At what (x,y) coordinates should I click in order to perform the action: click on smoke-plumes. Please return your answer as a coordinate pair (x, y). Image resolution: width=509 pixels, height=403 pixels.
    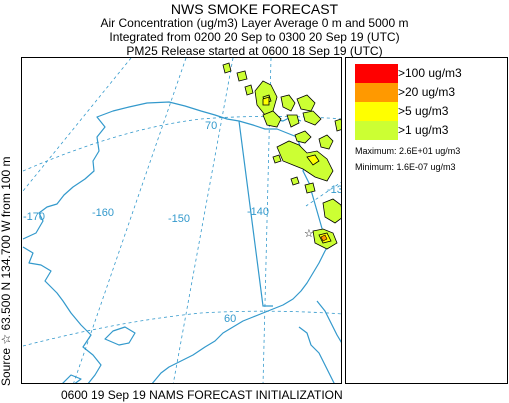
    Looking at the image, I should click on (281, 156).